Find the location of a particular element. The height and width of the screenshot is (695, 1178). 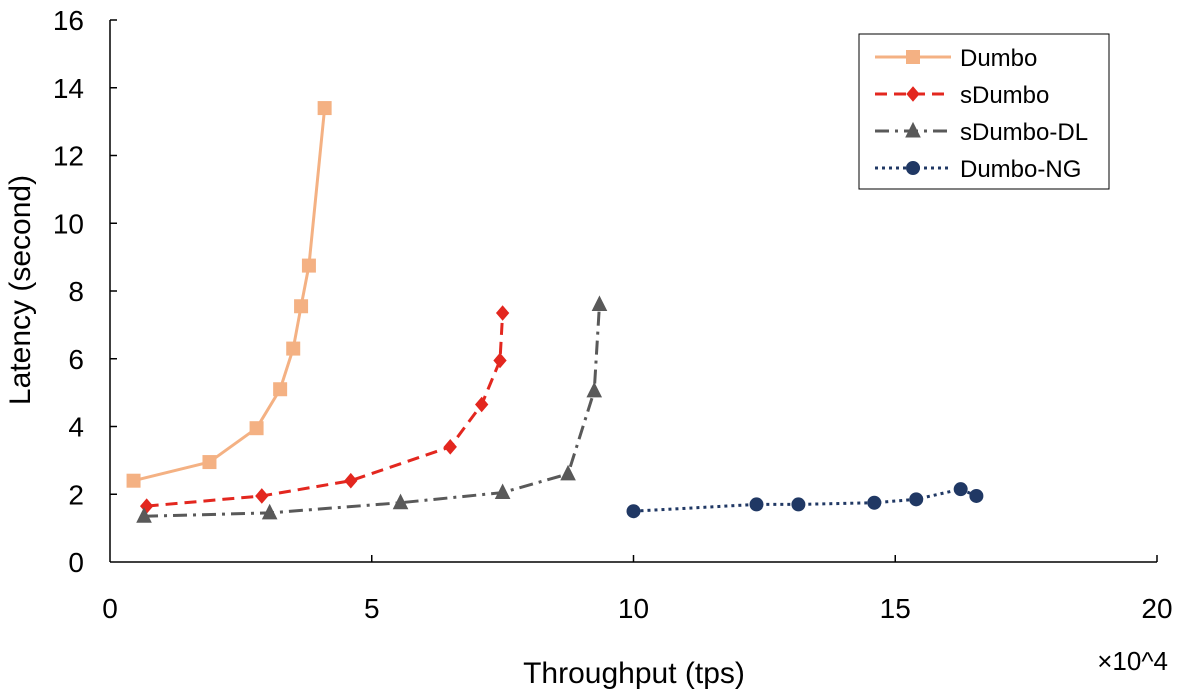

legend-marker-dumbo is located at coordinates (913, 57).